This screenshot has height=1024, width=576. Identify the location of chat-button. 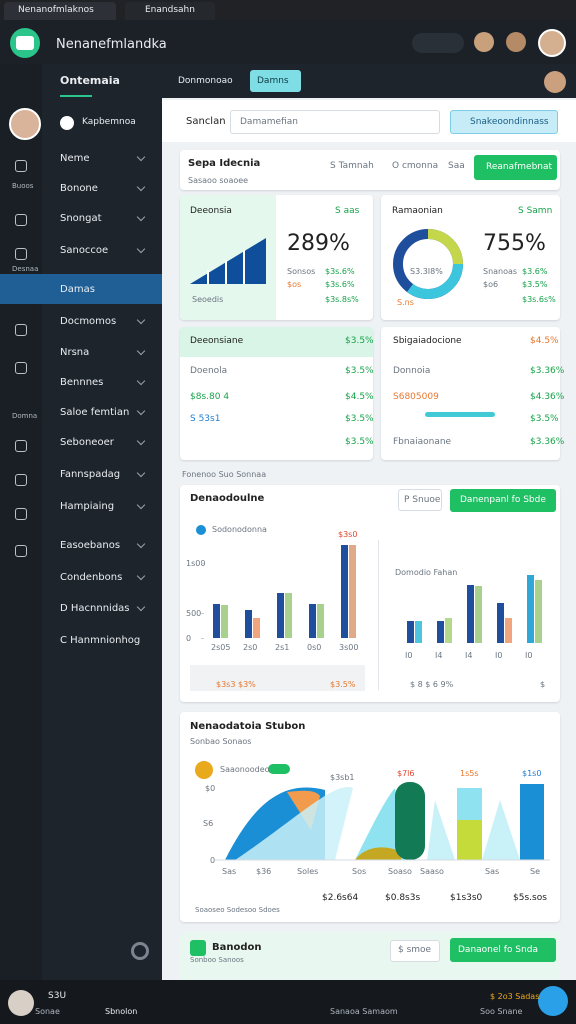
(553, 1001).